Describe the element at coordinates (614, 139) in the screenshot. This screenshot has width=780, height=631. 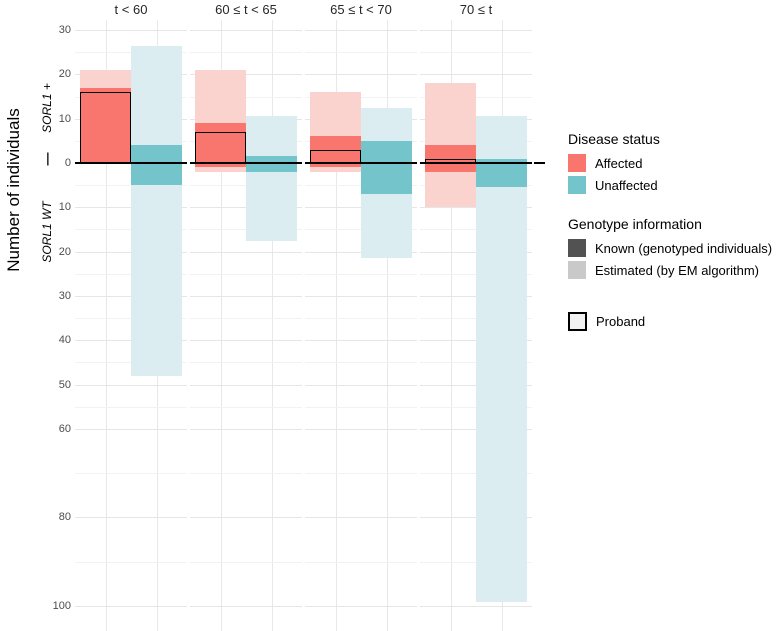
I see `legend-disease-status-title: Disease status` at that location.